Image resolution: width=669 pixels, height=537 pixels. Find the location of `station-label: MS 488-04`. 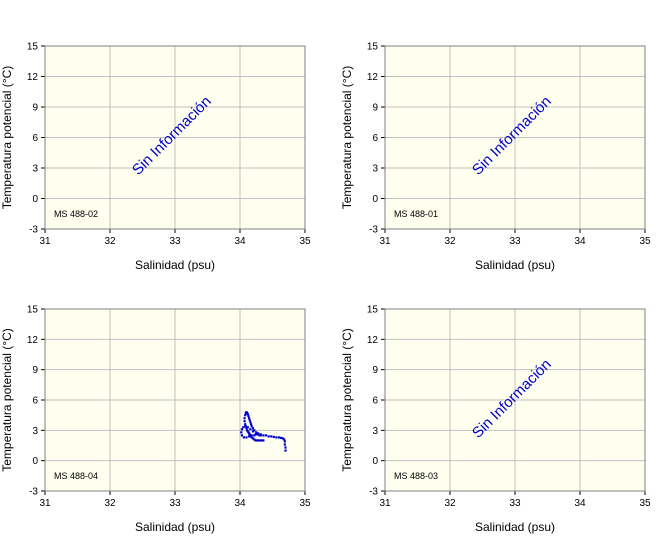

station-label: MS 488-04 is located at coordinates (76, 476).